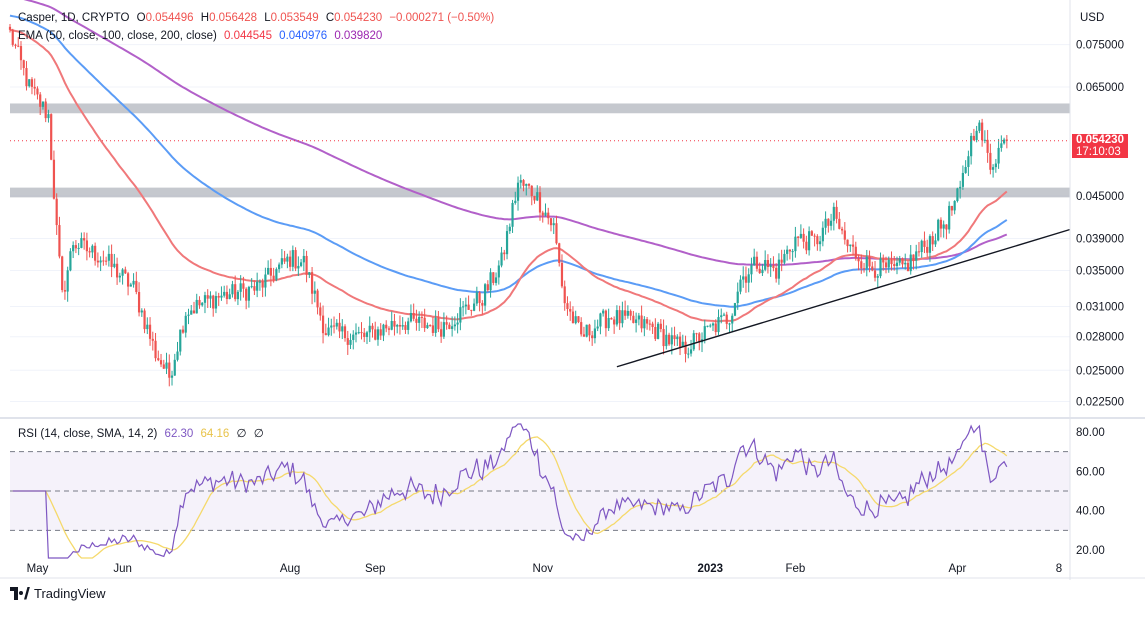  What do you see at coordinates (58, 593) in the screenshot?
I see `tradingview-brand: TradingView` at bounding box center [58, 593].